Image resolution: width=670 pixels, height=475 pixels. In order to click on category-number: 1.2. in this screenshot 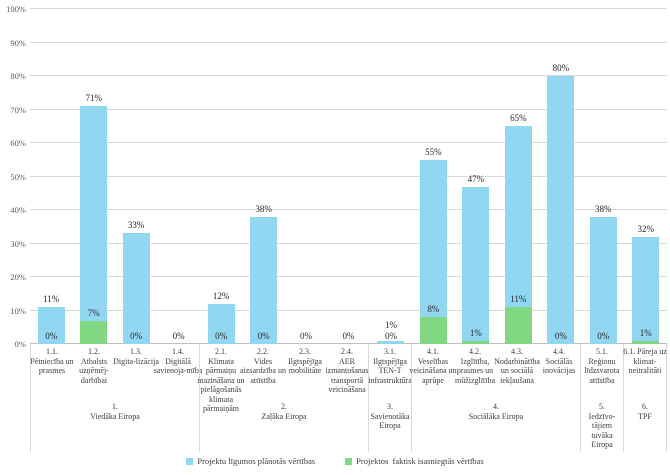, I will do `click(94, 351)`.